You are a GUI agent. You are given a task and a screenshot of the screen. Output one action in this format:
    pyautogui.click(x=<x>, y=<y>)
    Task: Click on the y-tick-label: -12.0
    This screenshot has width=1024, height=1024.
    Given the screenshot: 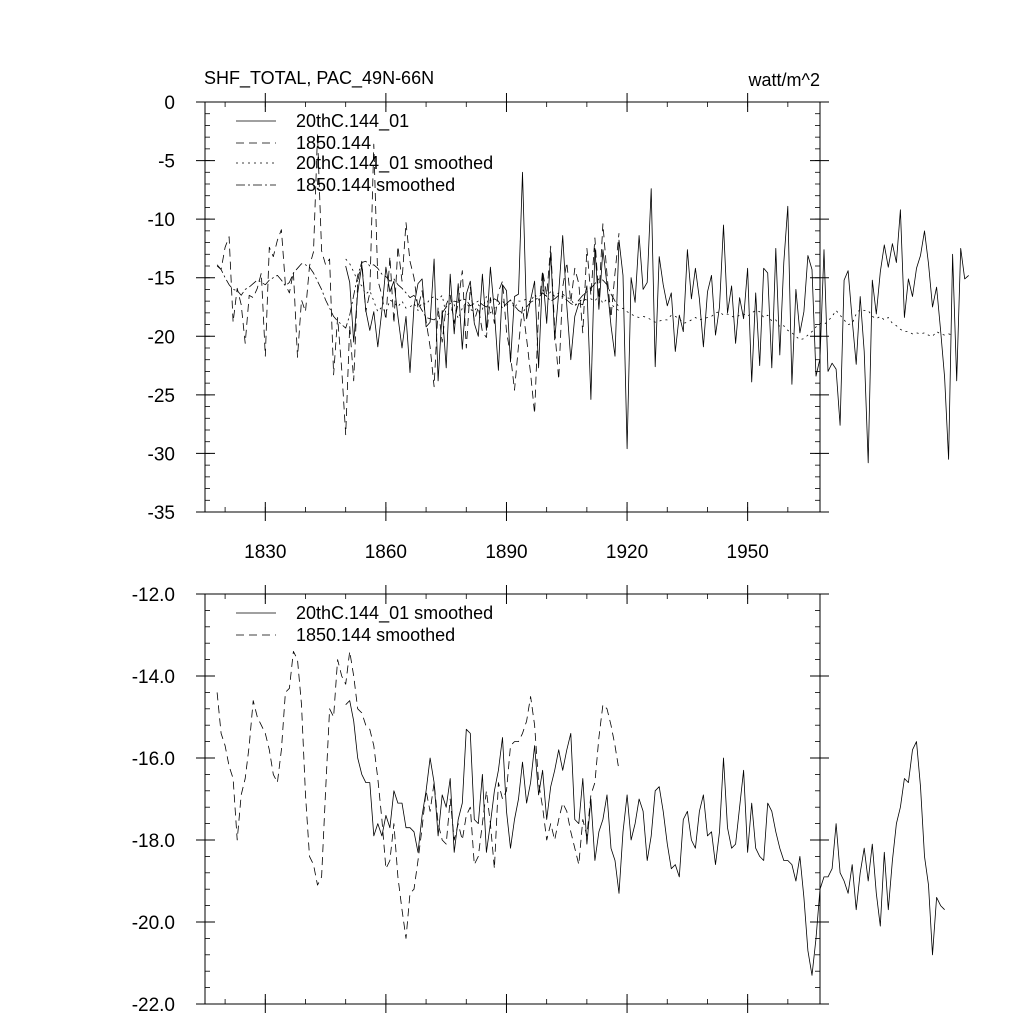 What is the action you would take?
    pyautogui.click(x=153, y=595)
    